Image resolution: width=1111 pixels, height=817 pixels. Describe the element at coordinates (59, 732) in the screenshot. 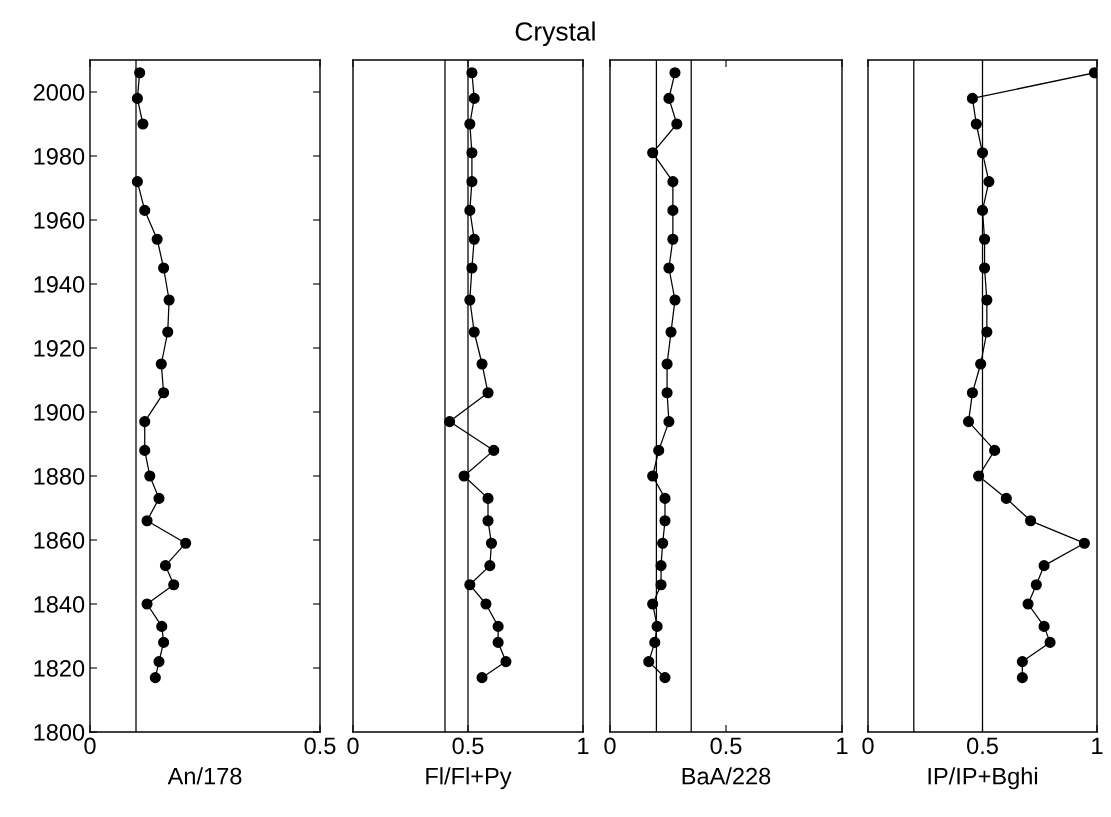

I see `y-tick-label: 1800` at that location.